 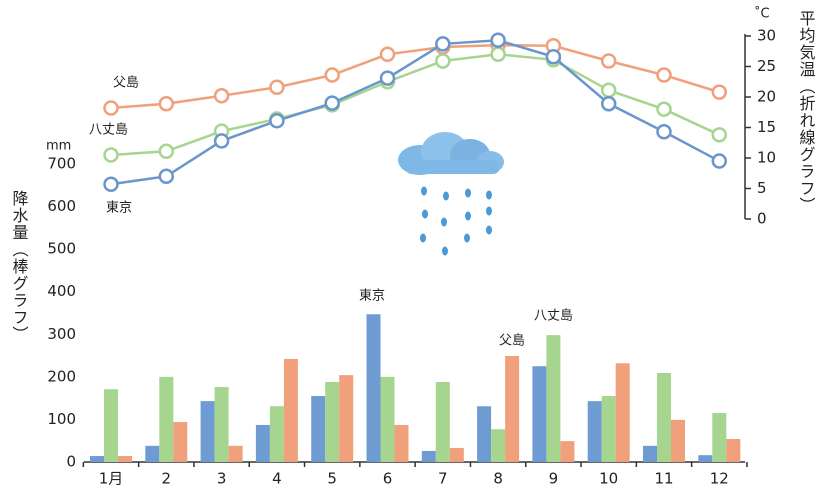 What do you see at coordinates (806, 112) in the screenshot?
I see `y2-axis-title: 平均気温（折れ線グラフ）` at bounding box center [806, 112].